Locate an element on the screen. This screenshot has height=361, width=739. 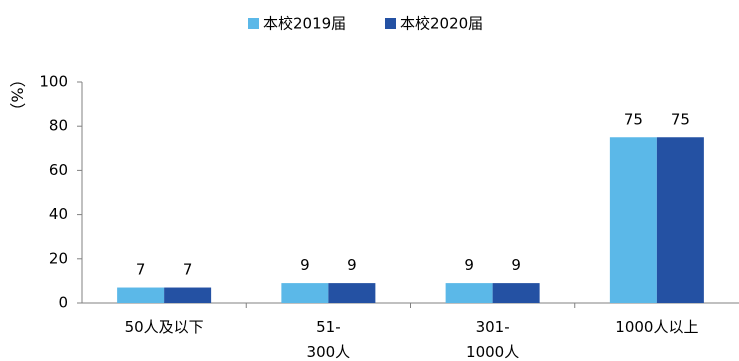
y-tick-label: 40 is located at coordinates (58, 214).